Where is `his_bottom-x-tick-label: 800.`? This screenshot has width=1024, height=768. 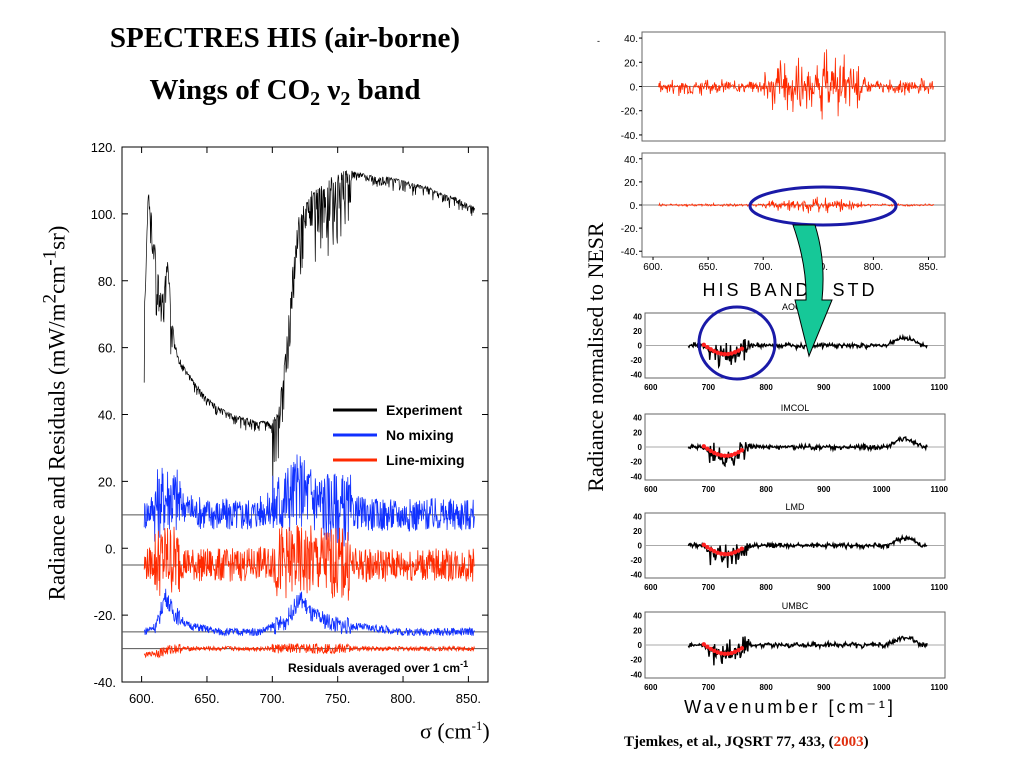
his_bottom-x-tick-label: 800. is located at coordinates (873, 267).